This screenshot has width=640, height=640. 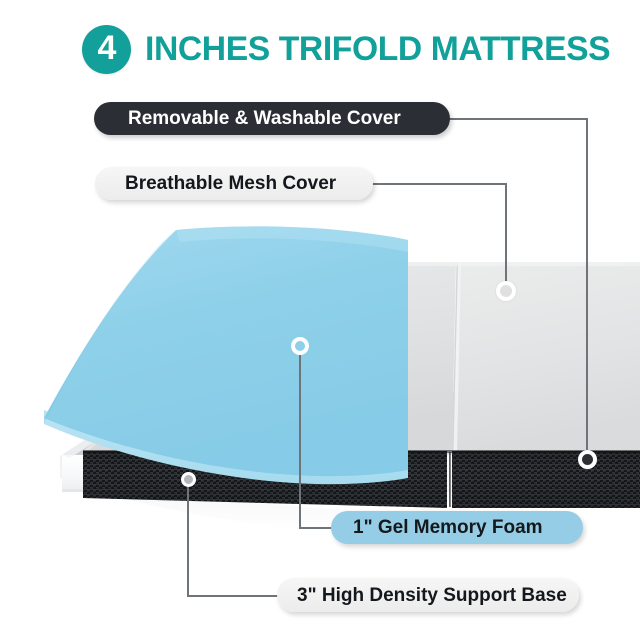 I want to click on inches-badge: 4, so click(x=106, y=49).